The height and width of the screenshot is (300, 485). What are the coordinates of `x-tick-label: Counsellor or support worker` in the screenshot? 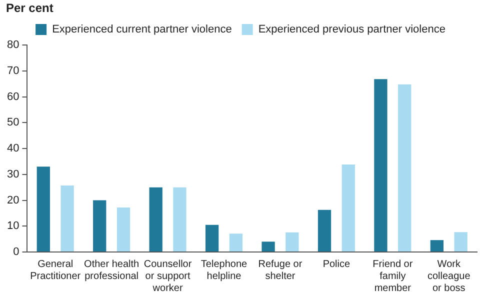 It's located at (168, 276).